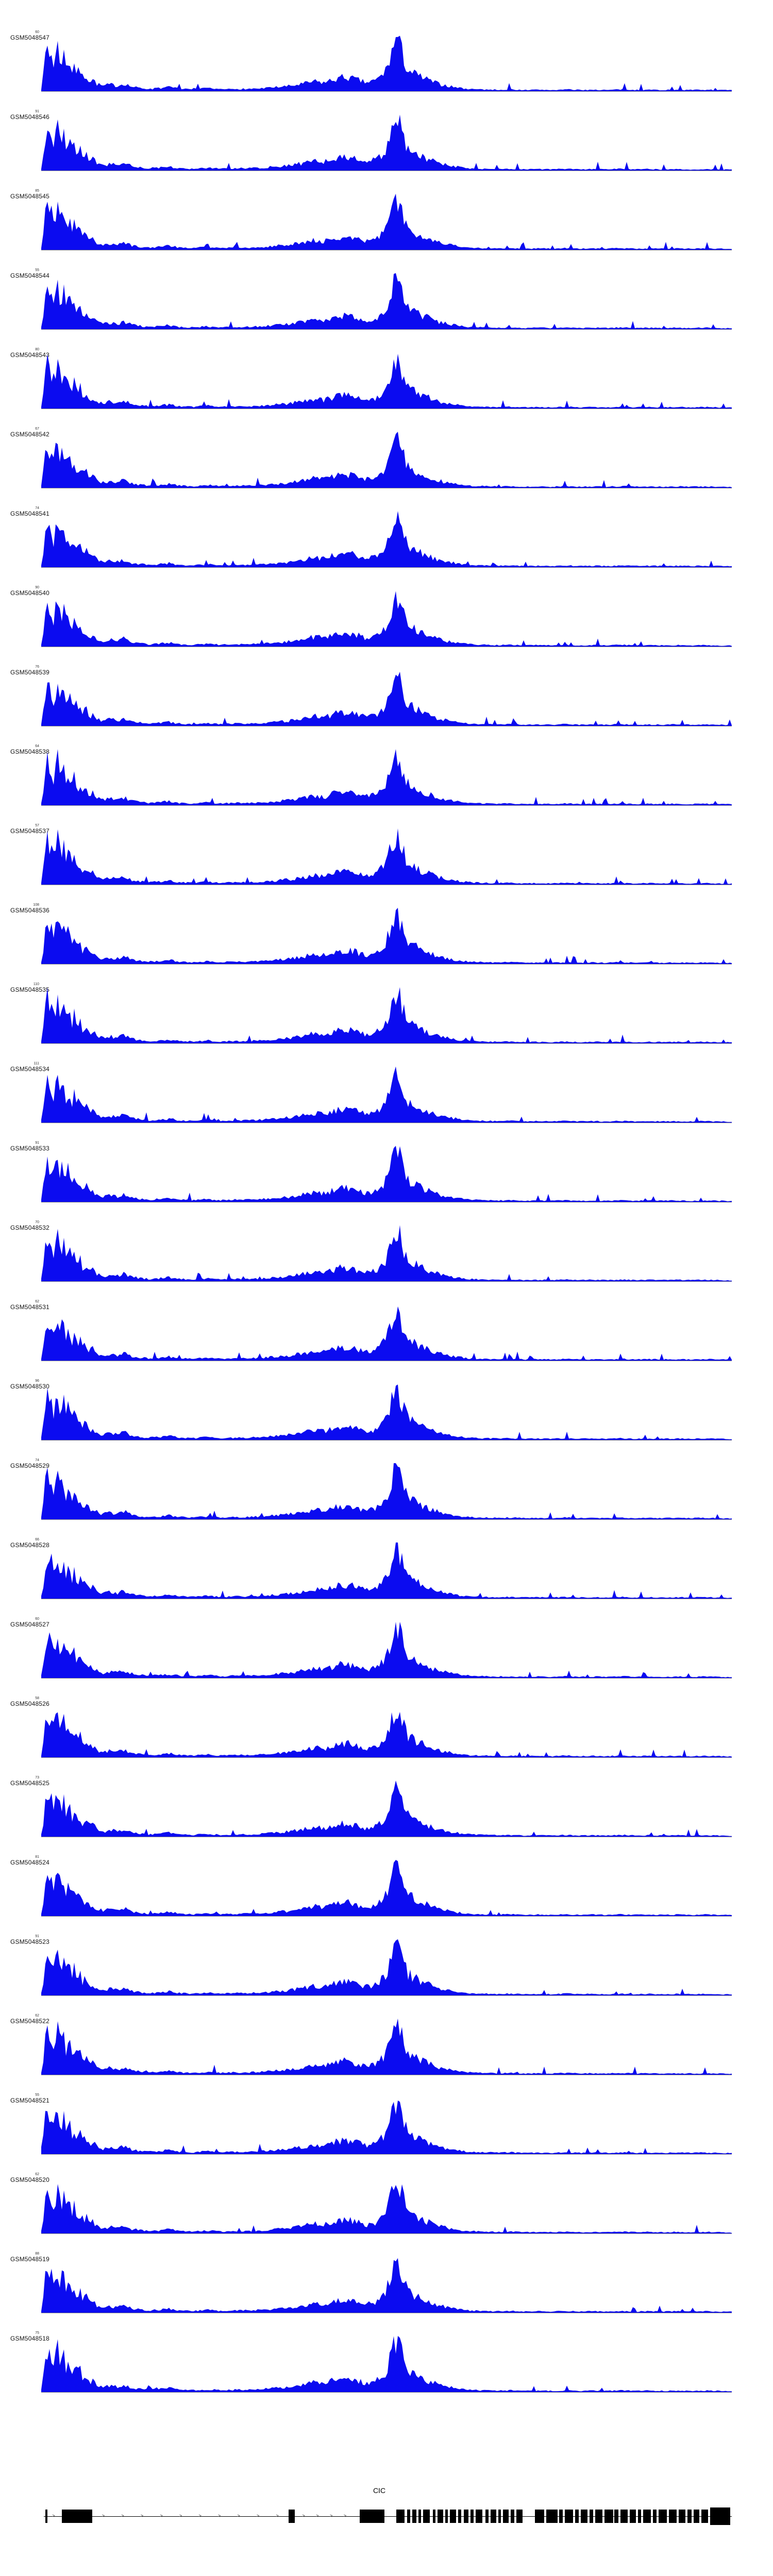 The height and width of the screenshot is (2576, 773). I want to click on track-ymax-label: 74, so click(37, 508).